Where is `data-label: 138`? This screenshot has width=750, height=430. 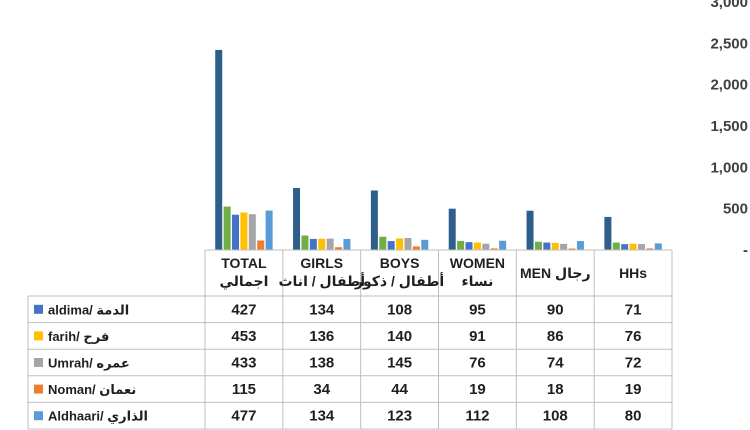
data-label: 138 is located at coordinates (321, 363).